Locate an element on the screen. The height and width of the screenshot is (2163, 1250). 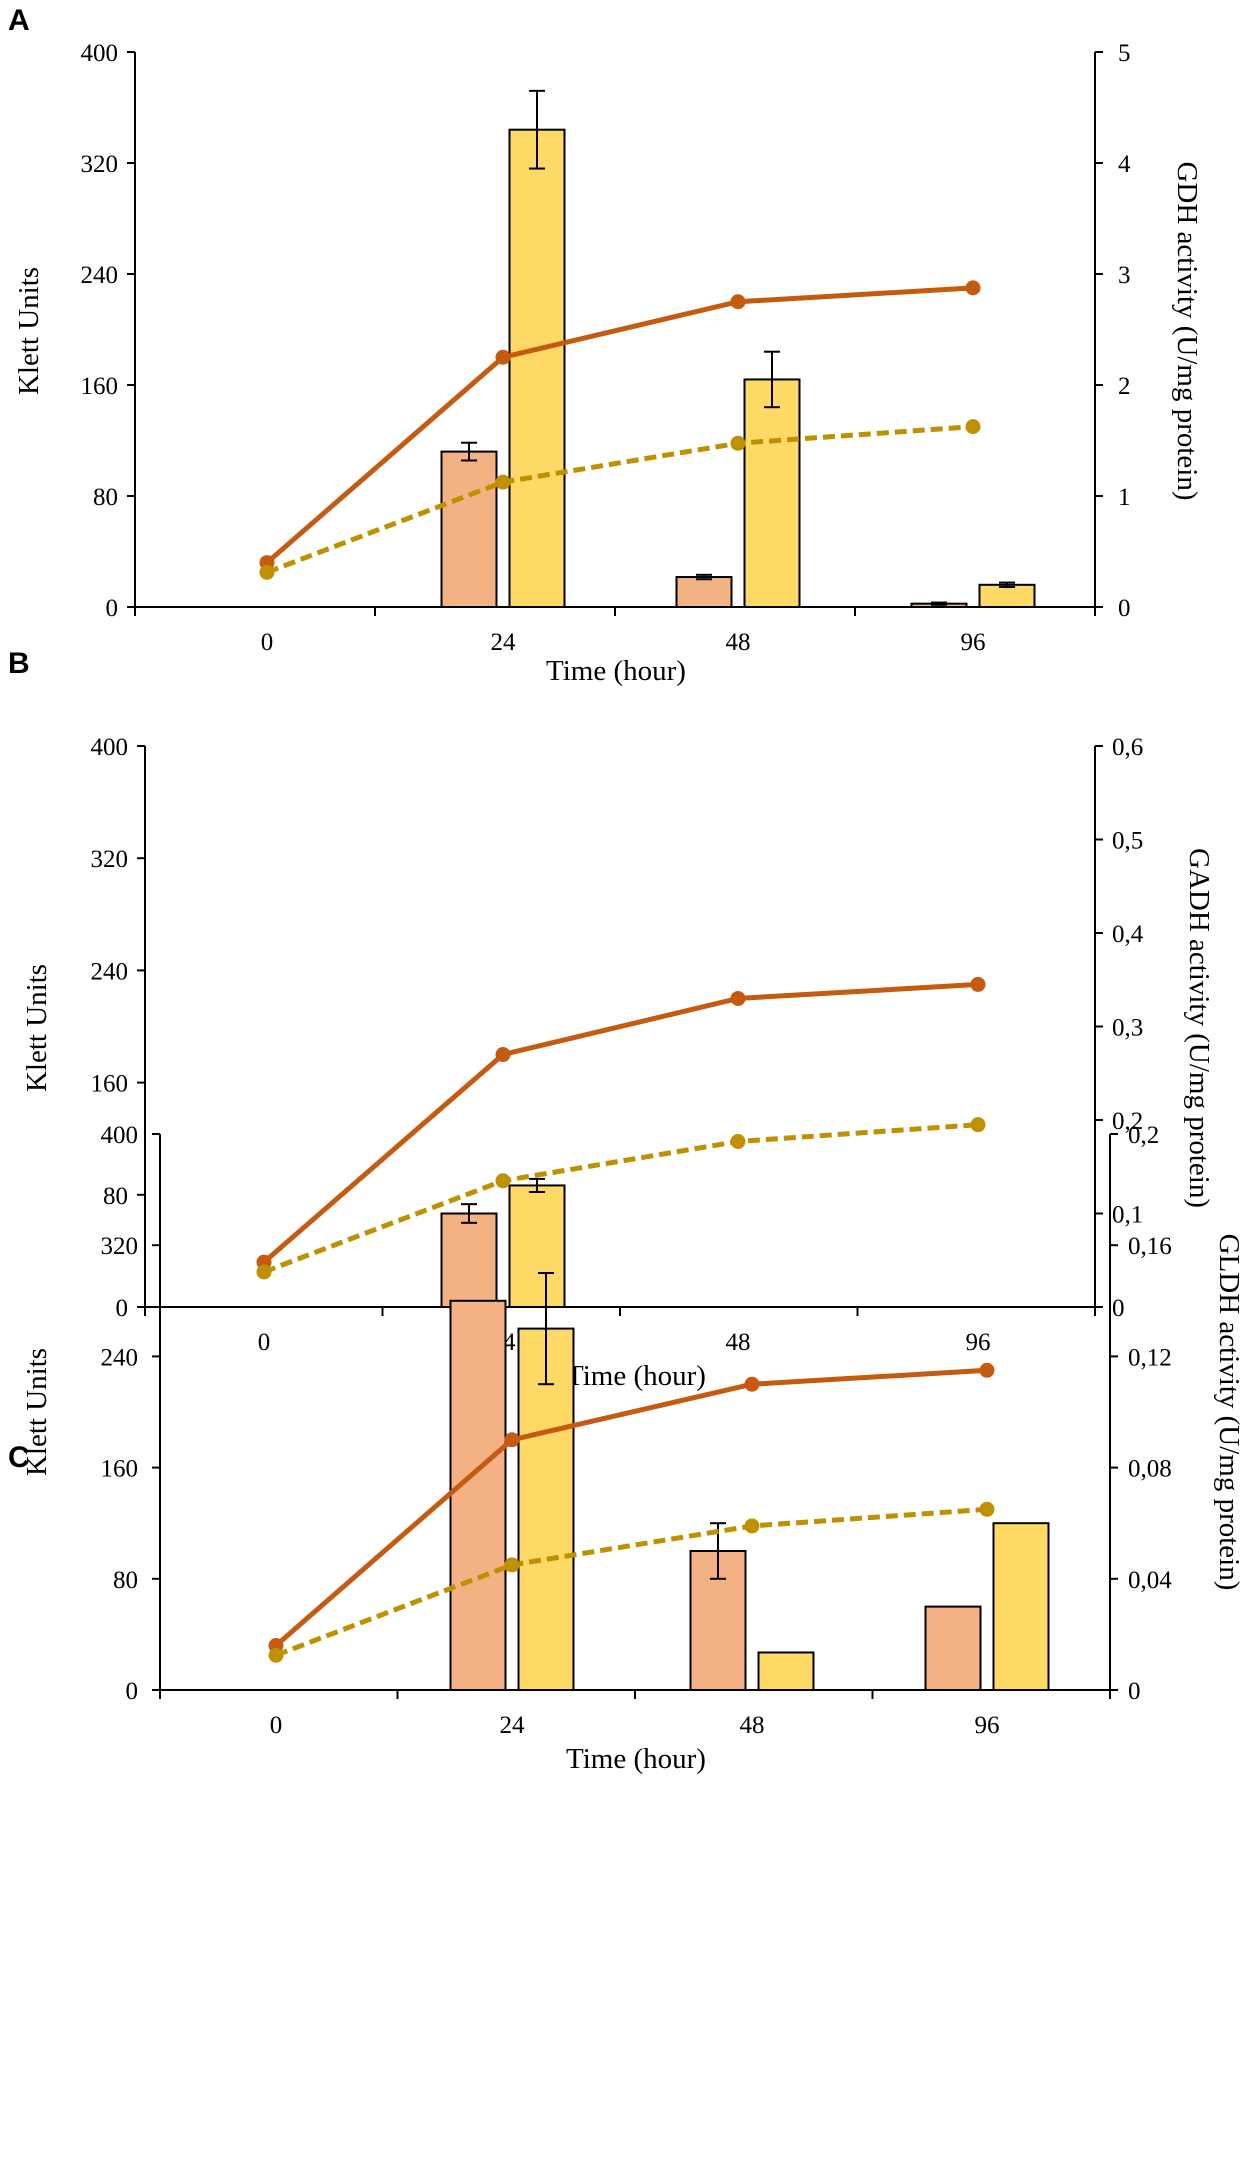
y2-axis-title: GADH activity (U/mg protein) is located at coordinates (1199, 1028).